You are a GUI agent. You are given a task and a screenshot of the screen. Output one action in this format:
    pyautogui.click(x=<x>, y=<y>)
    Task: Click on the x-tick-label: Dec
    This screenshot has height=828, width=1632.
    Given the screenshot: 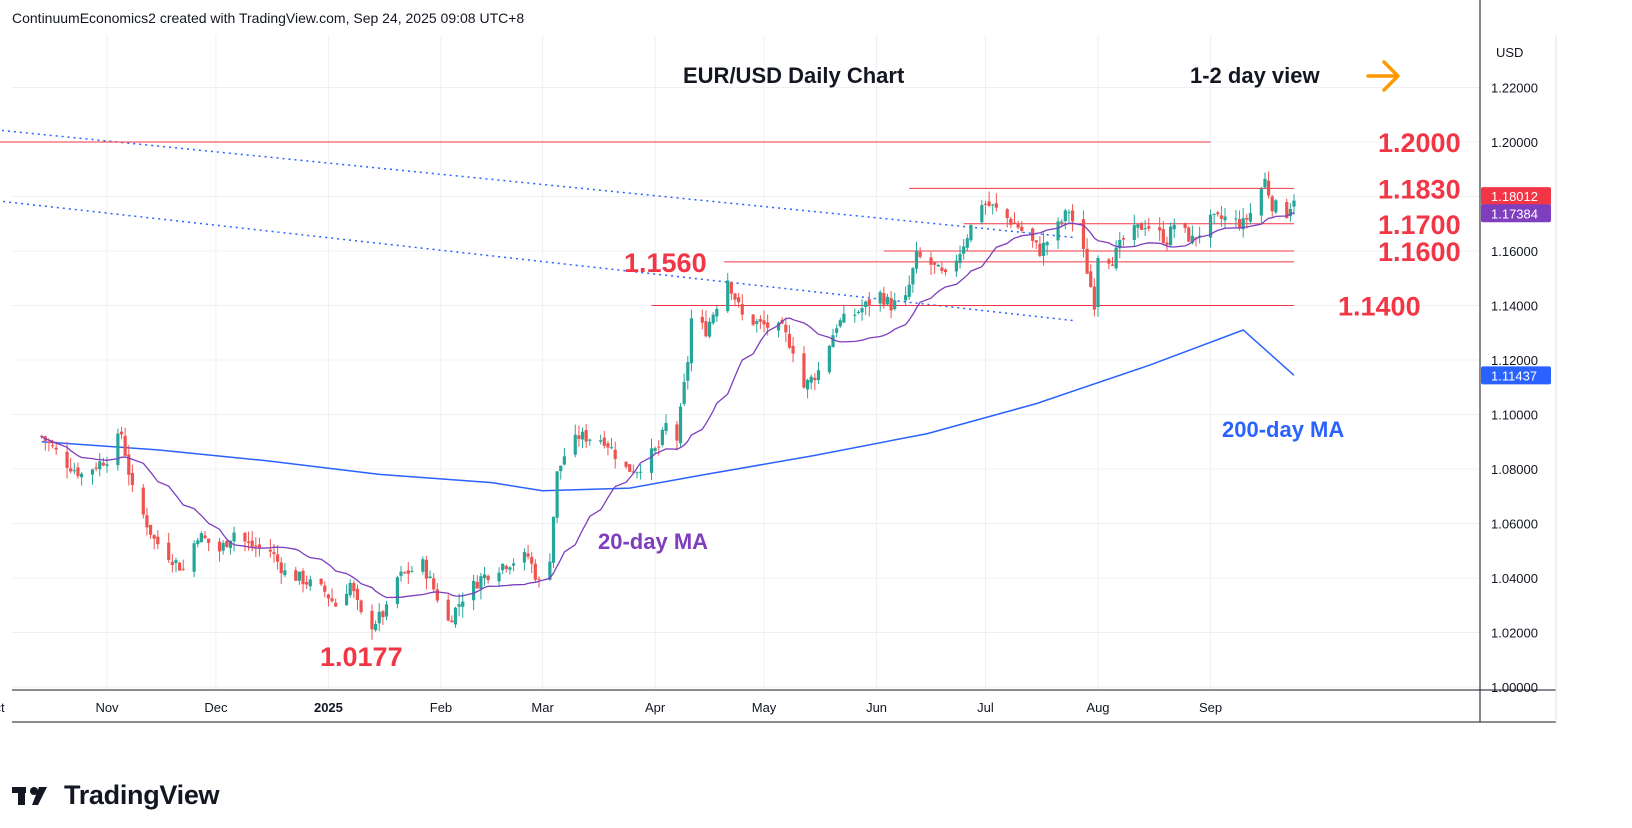 What is the action you would take?
    pyautogui.click(x=216, y=707)
    